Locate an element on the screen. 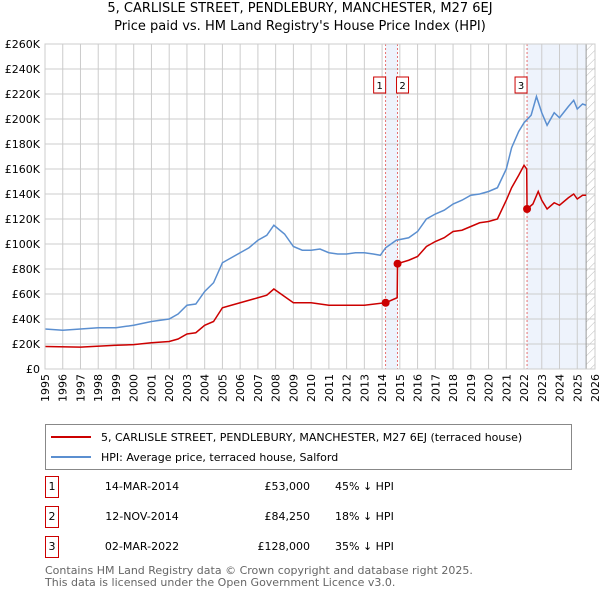 The image size is (600, 590). x-tick-label: 2006 is located at coordinates (240, 388).